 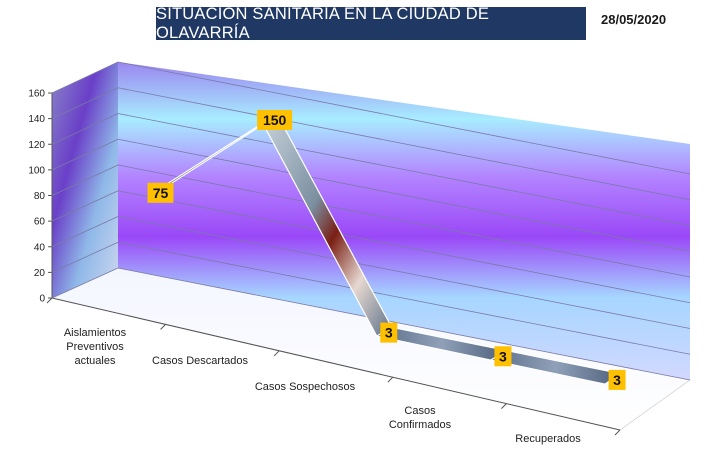 I want to click on y-tick-label: 20, so click(x=40, y=273).